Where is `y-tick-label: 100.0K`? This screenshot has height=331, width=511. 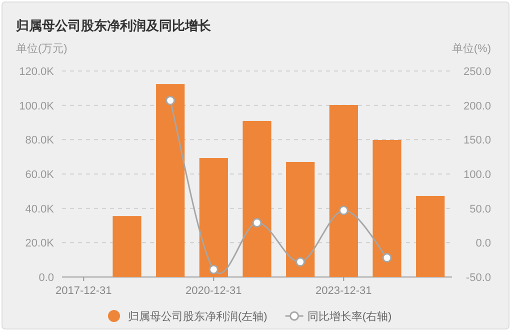 y-tick-label: 100.0K is located at coordinates (37, 106).